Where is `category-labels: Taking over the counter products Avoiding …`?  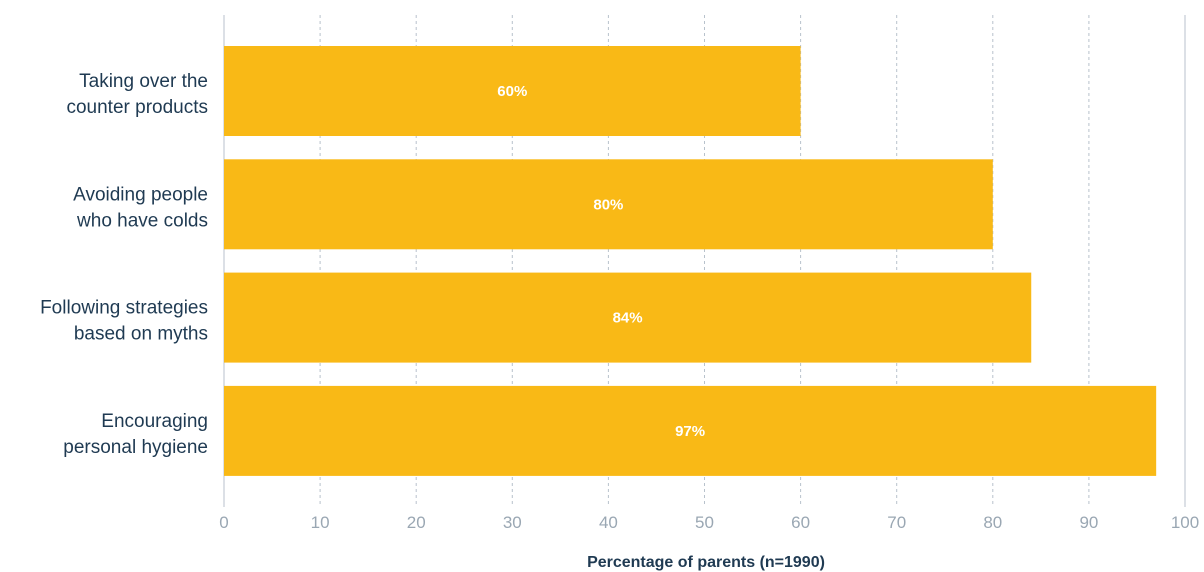 category-labels: Taking over the counter products Avoiding … is located at coordinates (124, 264).